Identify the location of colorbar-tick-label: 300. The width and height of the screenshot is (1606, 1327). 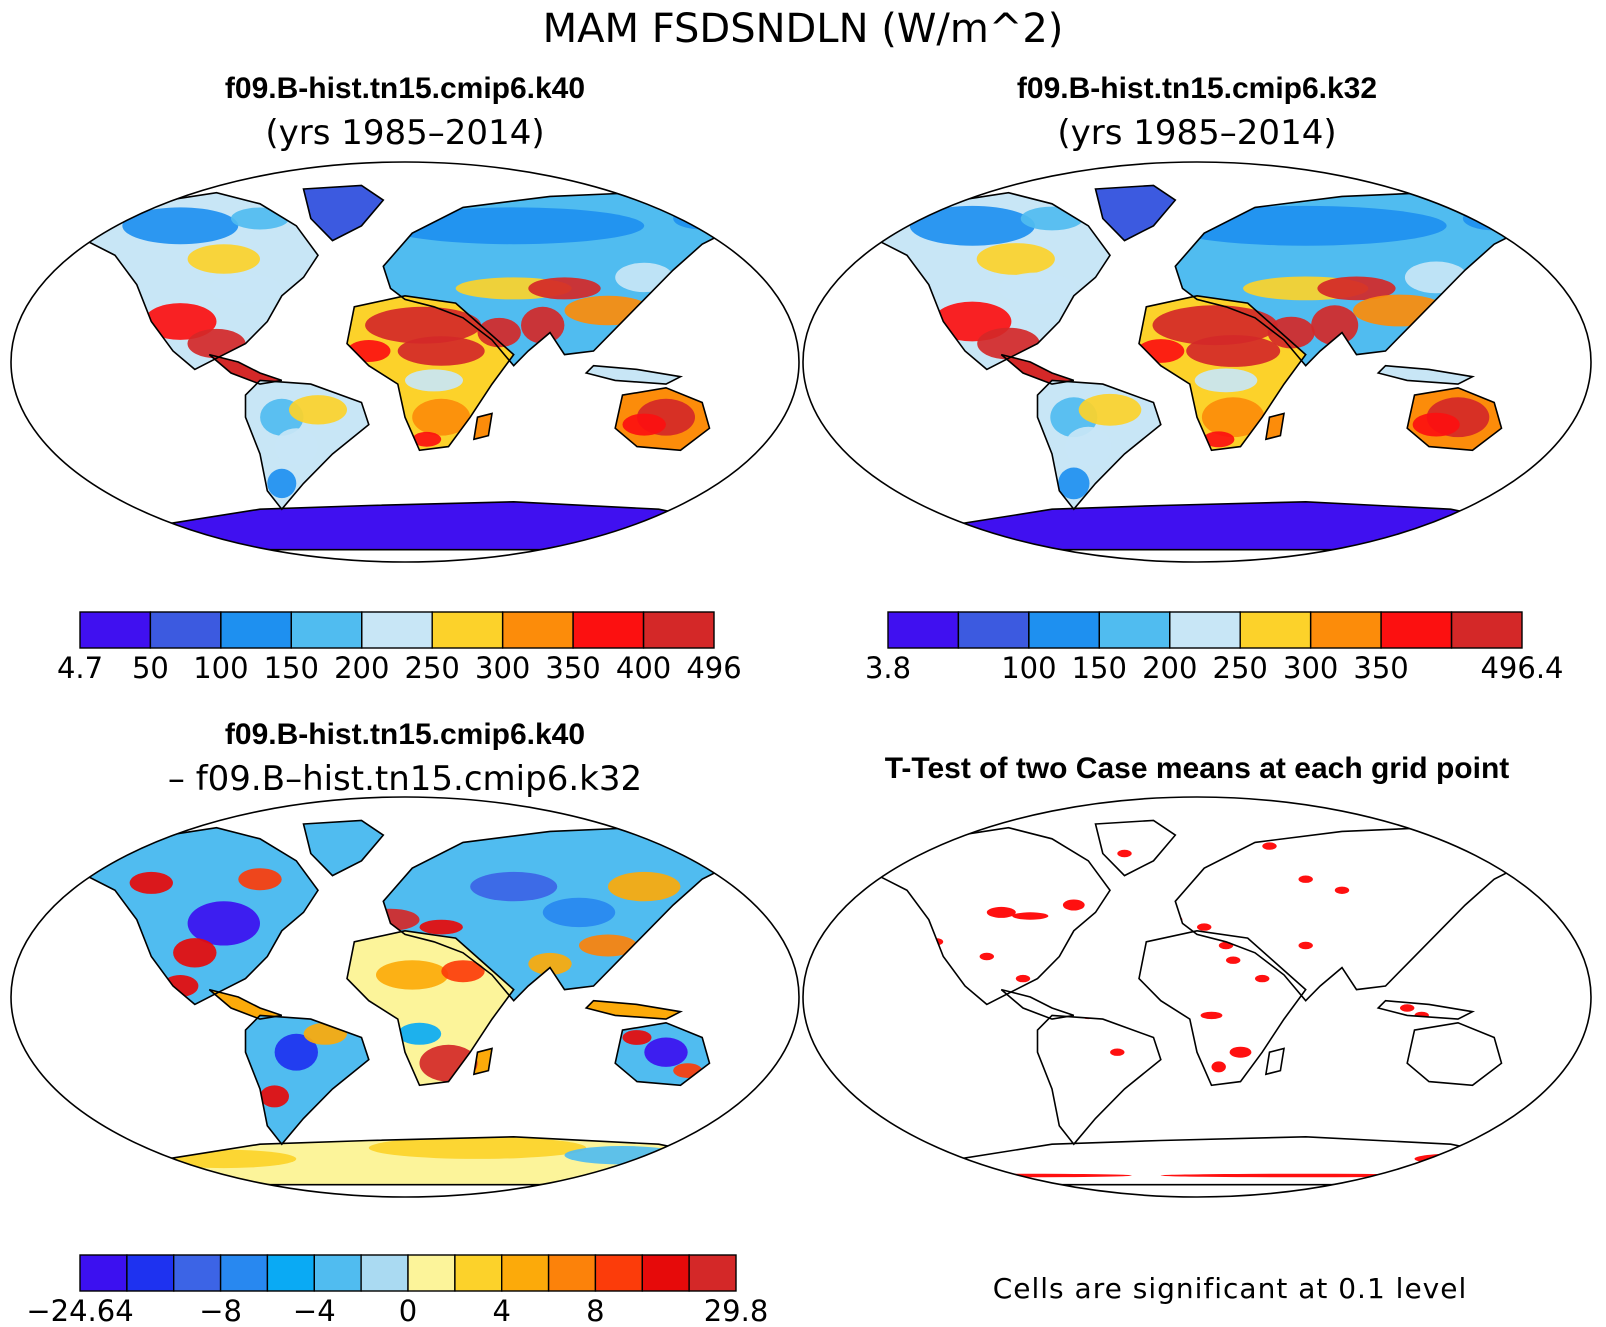
(1310, 668).